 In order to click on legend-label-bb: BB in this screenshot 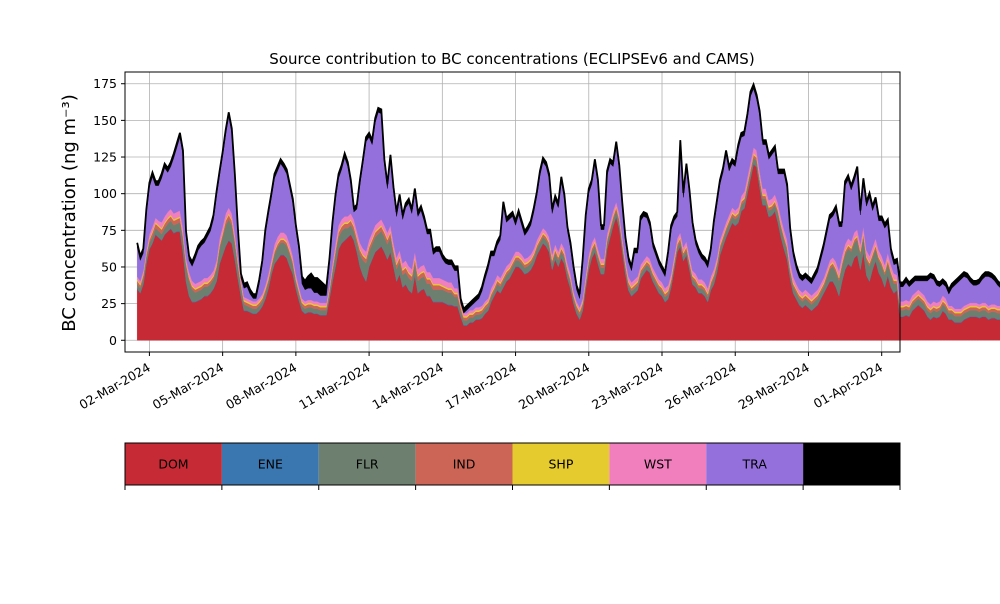, I will do `click(851, 464)`.